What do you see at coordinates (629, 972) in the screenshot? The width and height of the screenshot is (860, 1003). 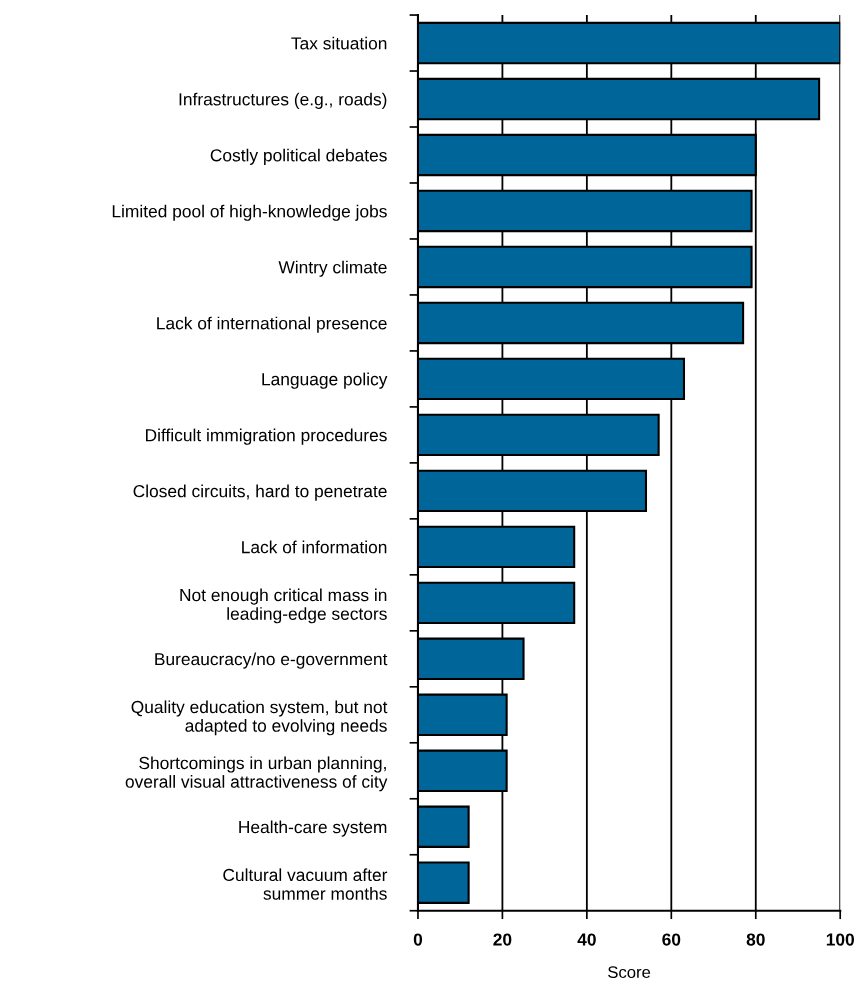 I see `x-axis-title: Score` at bounding box center [629, 972].